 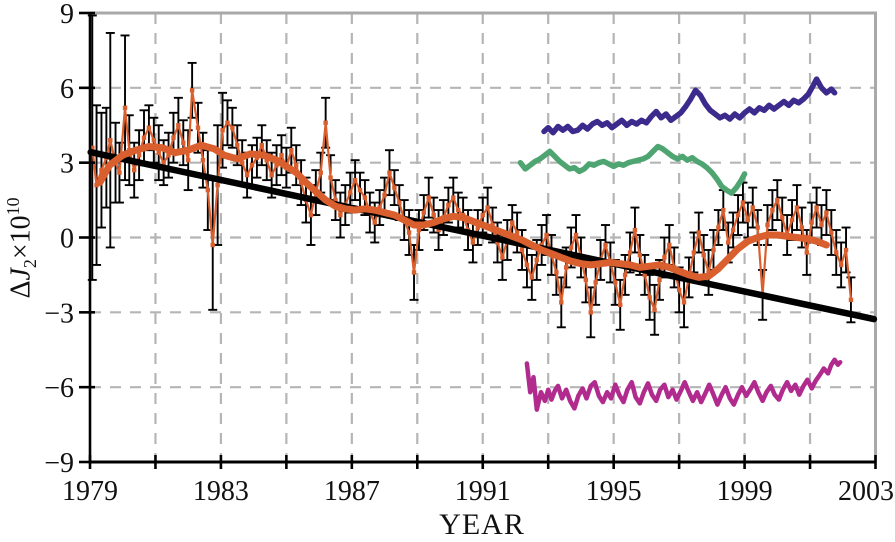 I want to click on y-tick-label: −6, so click(x=59, y=388).